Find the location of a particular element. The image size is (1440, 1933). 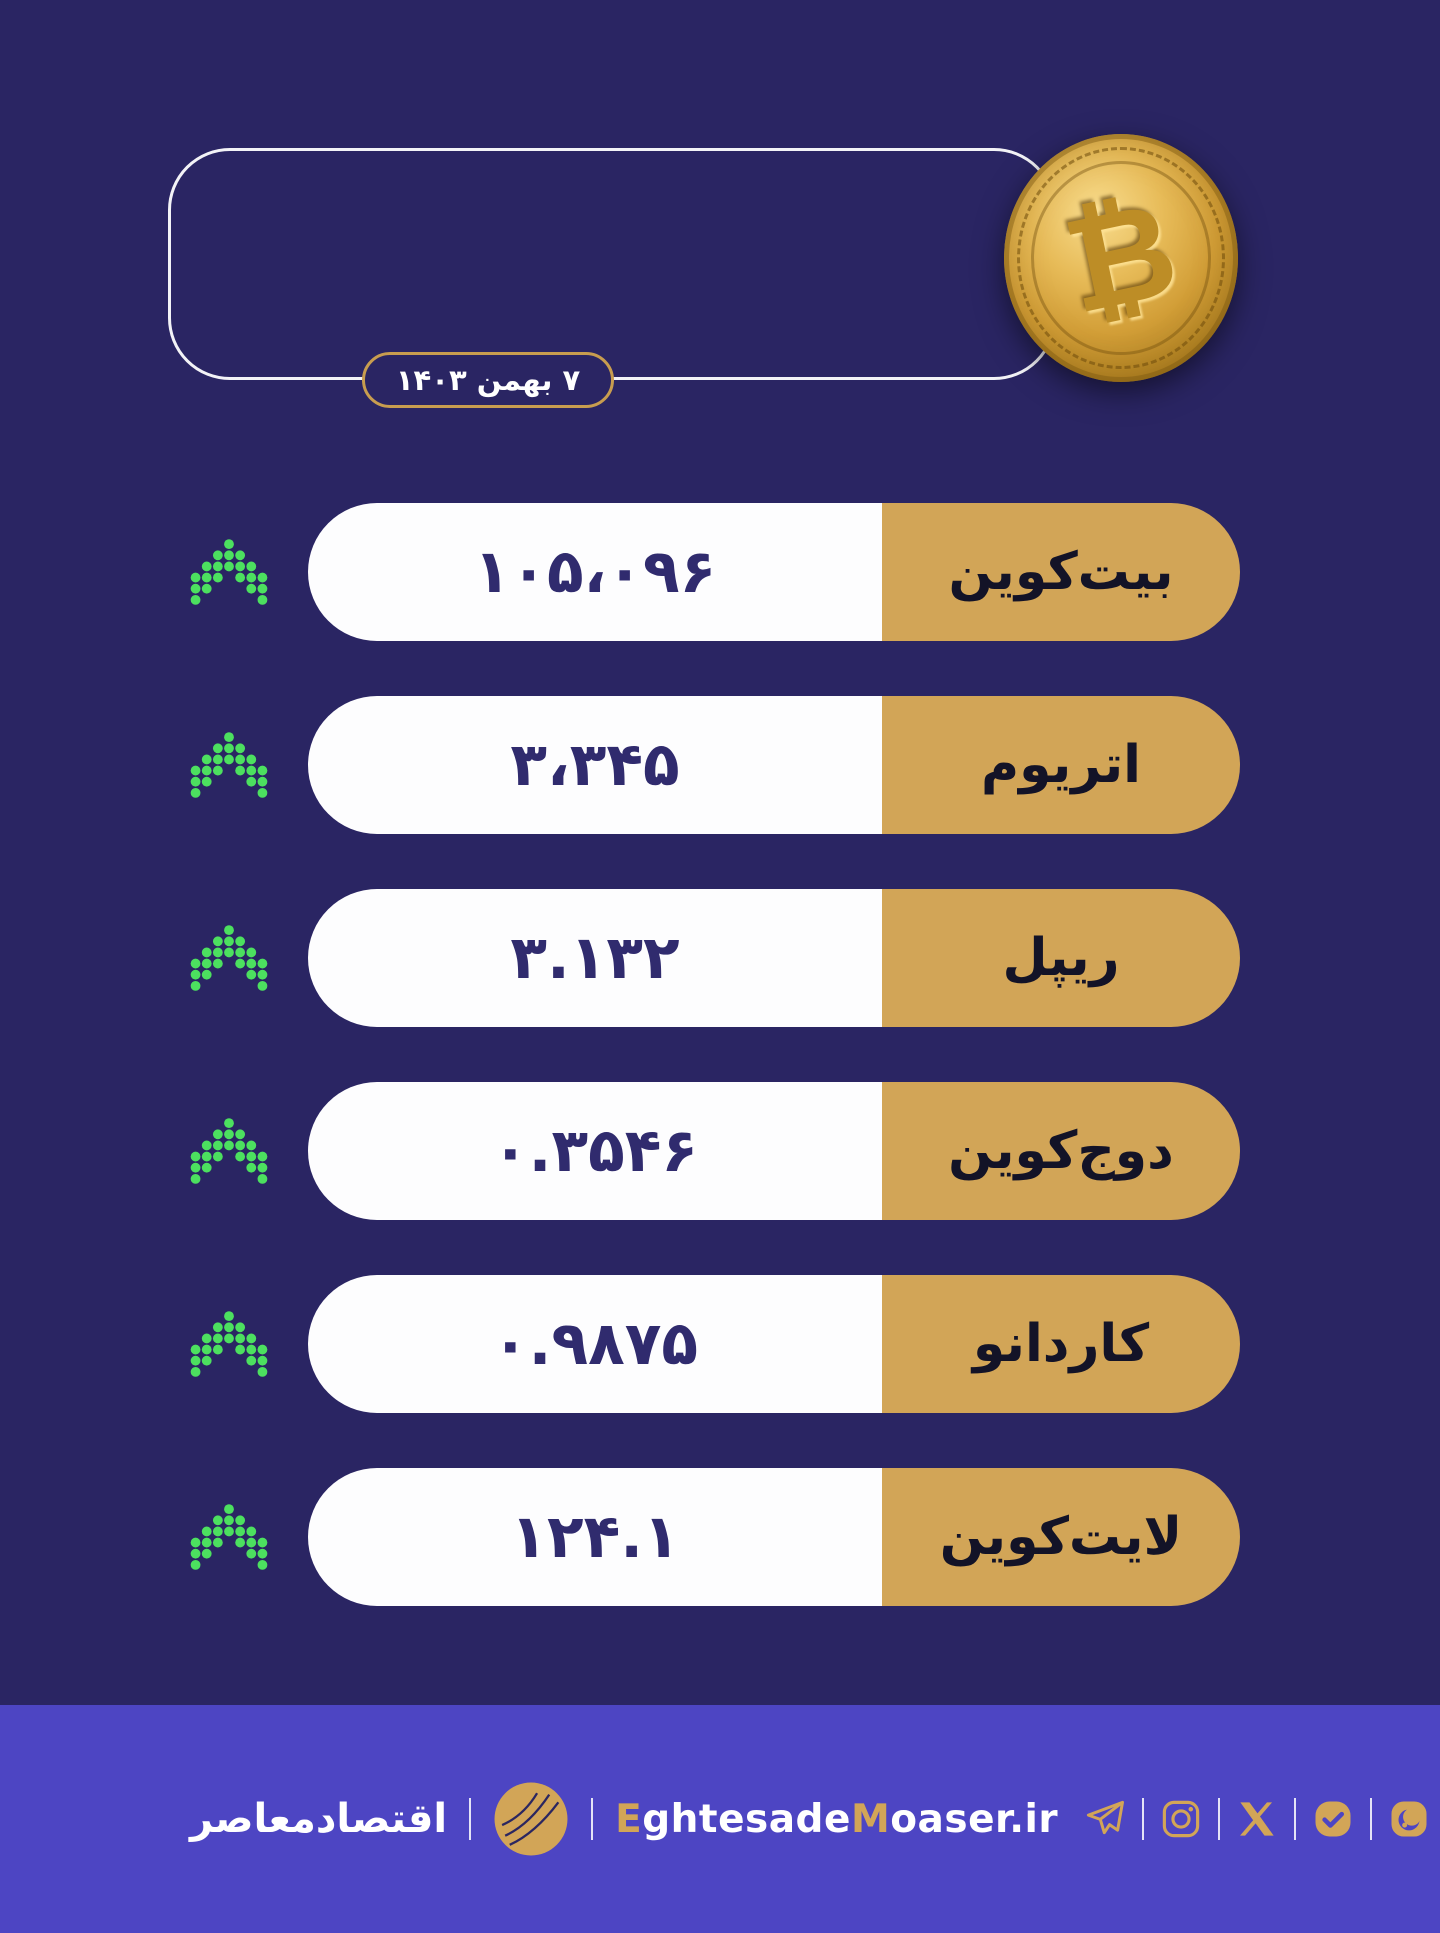

brand-name-fa: اقتصادمعاصر is located at coordinates (319, 1819).